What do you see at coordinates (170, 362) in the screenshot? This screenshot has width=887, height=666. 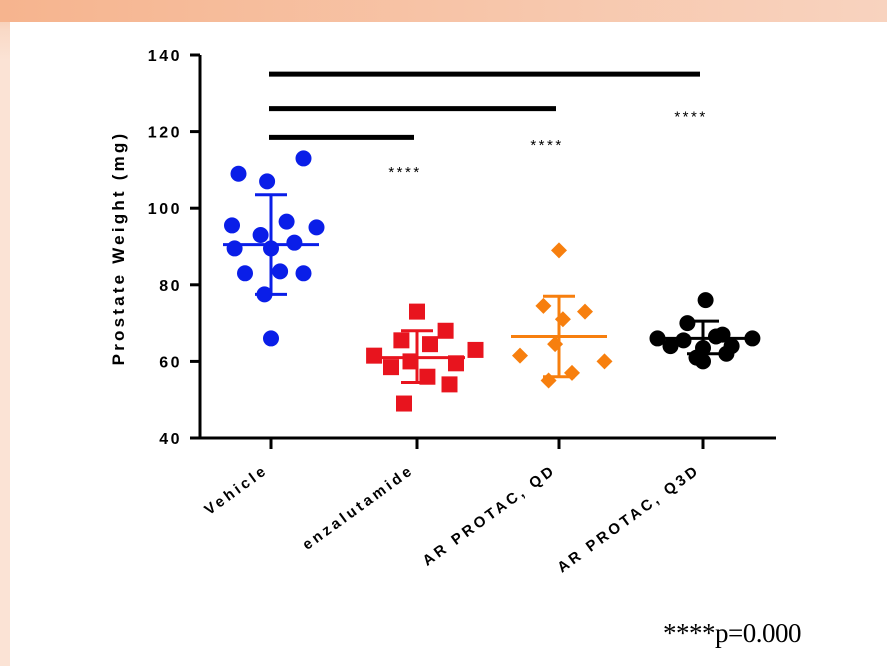 I see `y-tick-label: 60` at bounding box center [170, 362].